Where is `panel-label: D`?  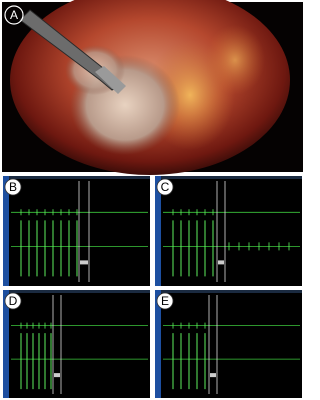
panel-label: D is located at coordinates (13, 301).